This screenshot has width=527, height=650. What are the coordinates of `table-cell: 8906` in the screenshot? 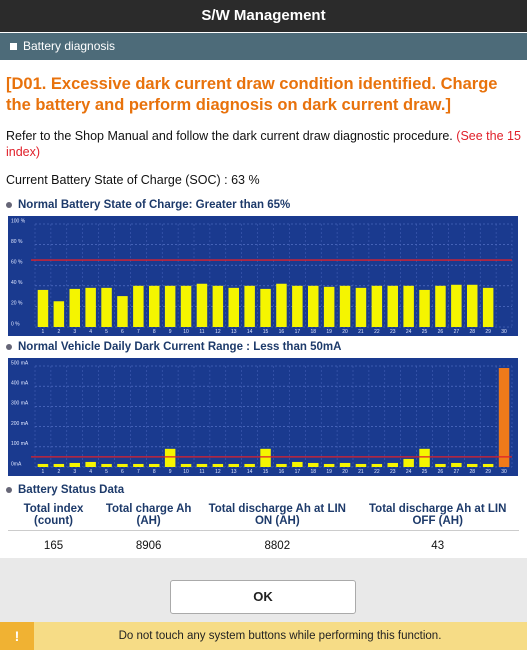 It's located at (148, 545).